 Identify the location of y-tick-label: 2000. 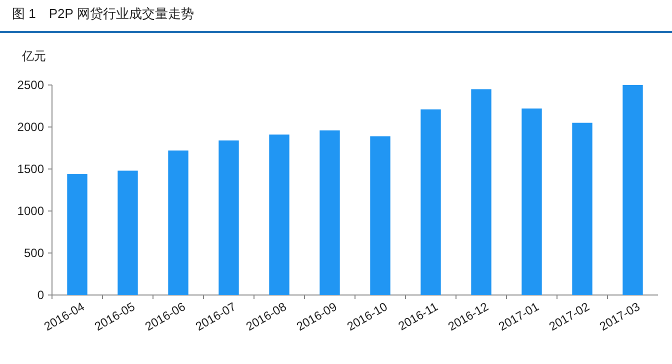
(30, 127).